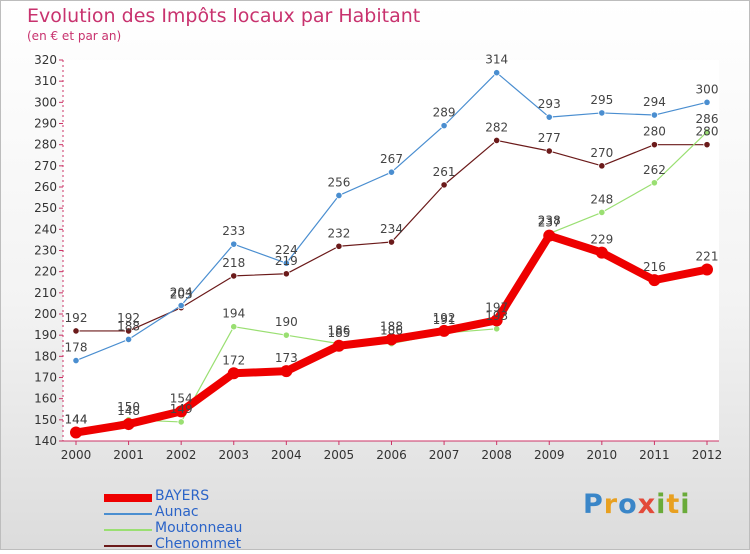  What do you see at coordinates (338, 233) in the screenshot?
I see `data-label: 232` at bounding box center [338, 233].